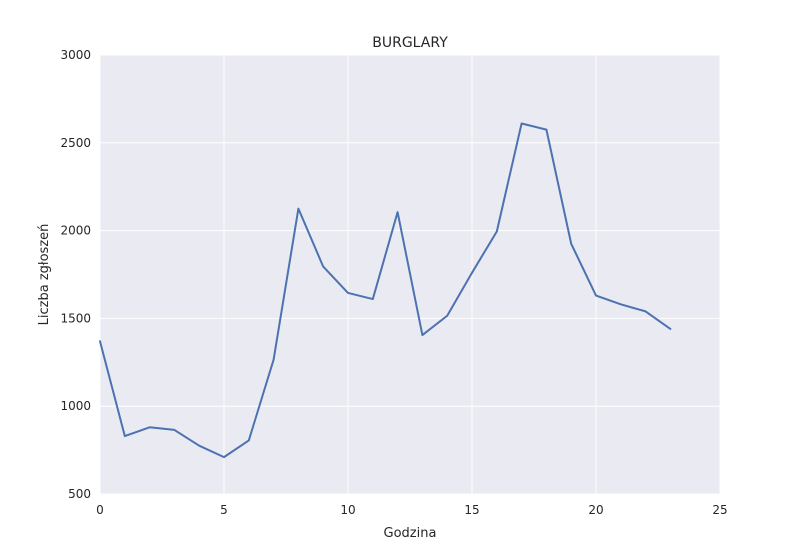 This screenshot has width=800, height=554. What do you see at coordinates (75, 143) in the screenshot?
I see `y-tick-label: 2500` at bounding box center [75, 143].